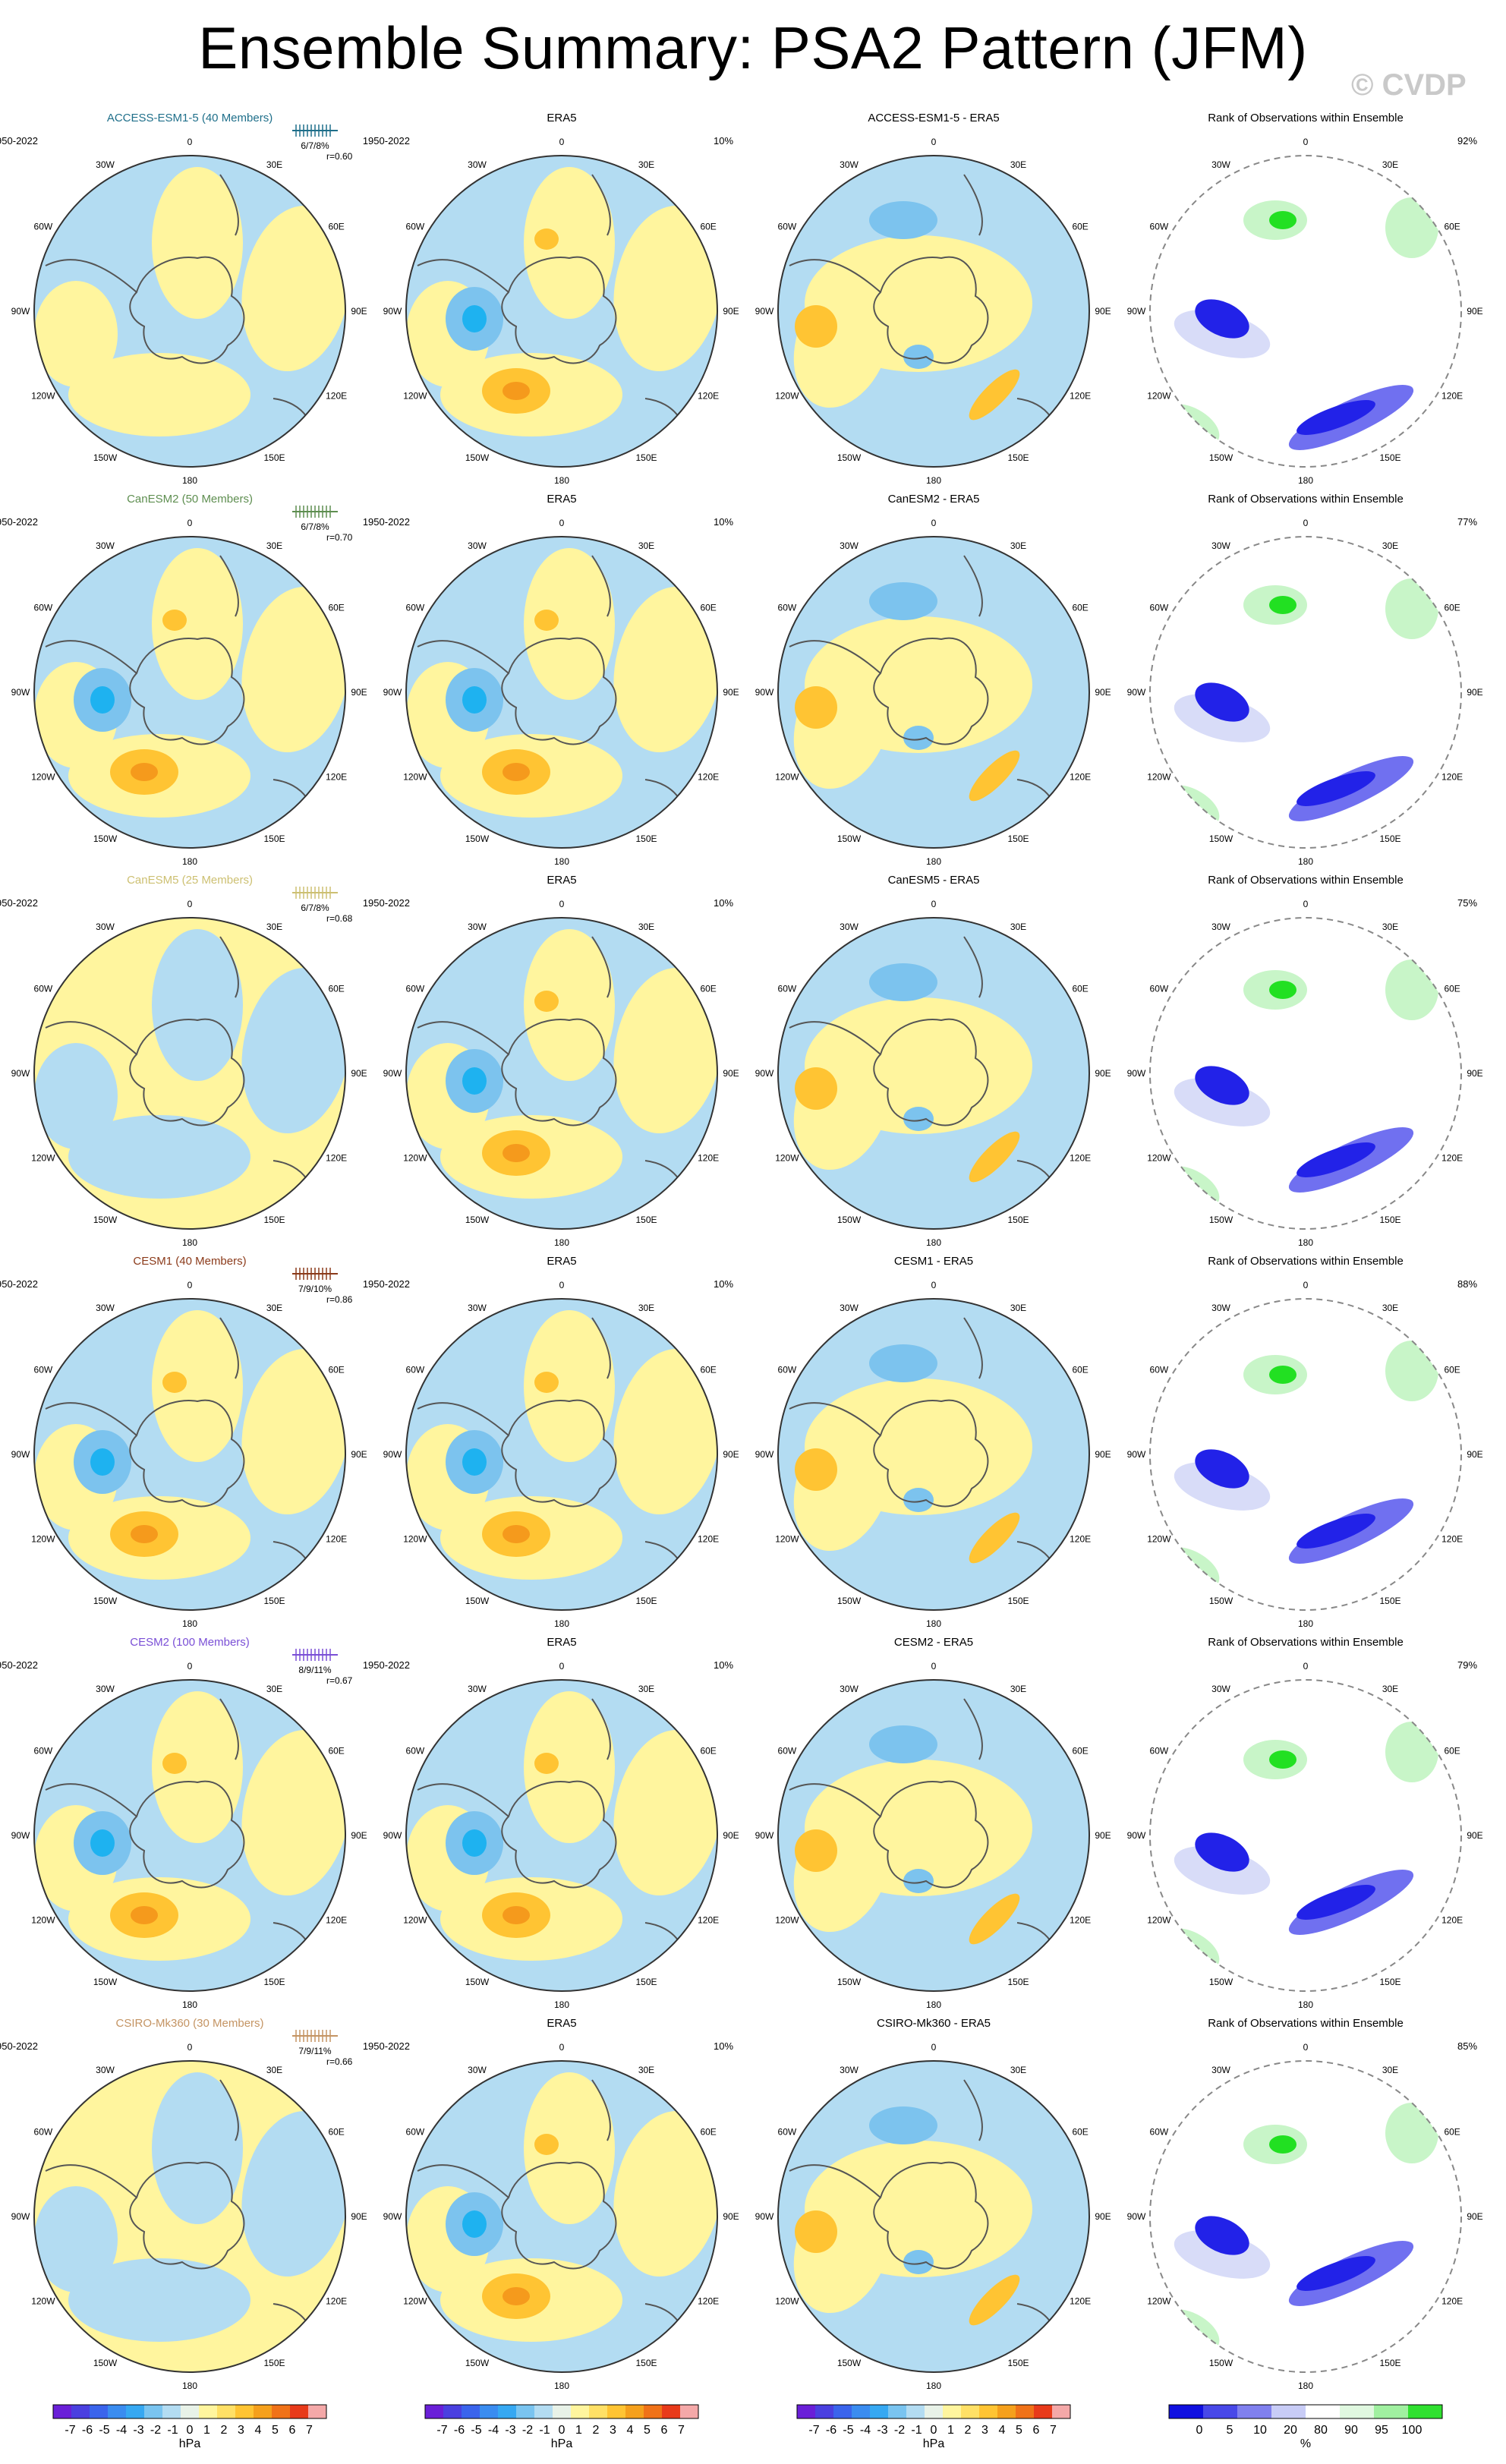 The width and height of the screenshot is (1506, 2464). Describe the element at coordinates (1467, 1284) in the screenshot. I see `rank-pct-label: 88%` at that location.